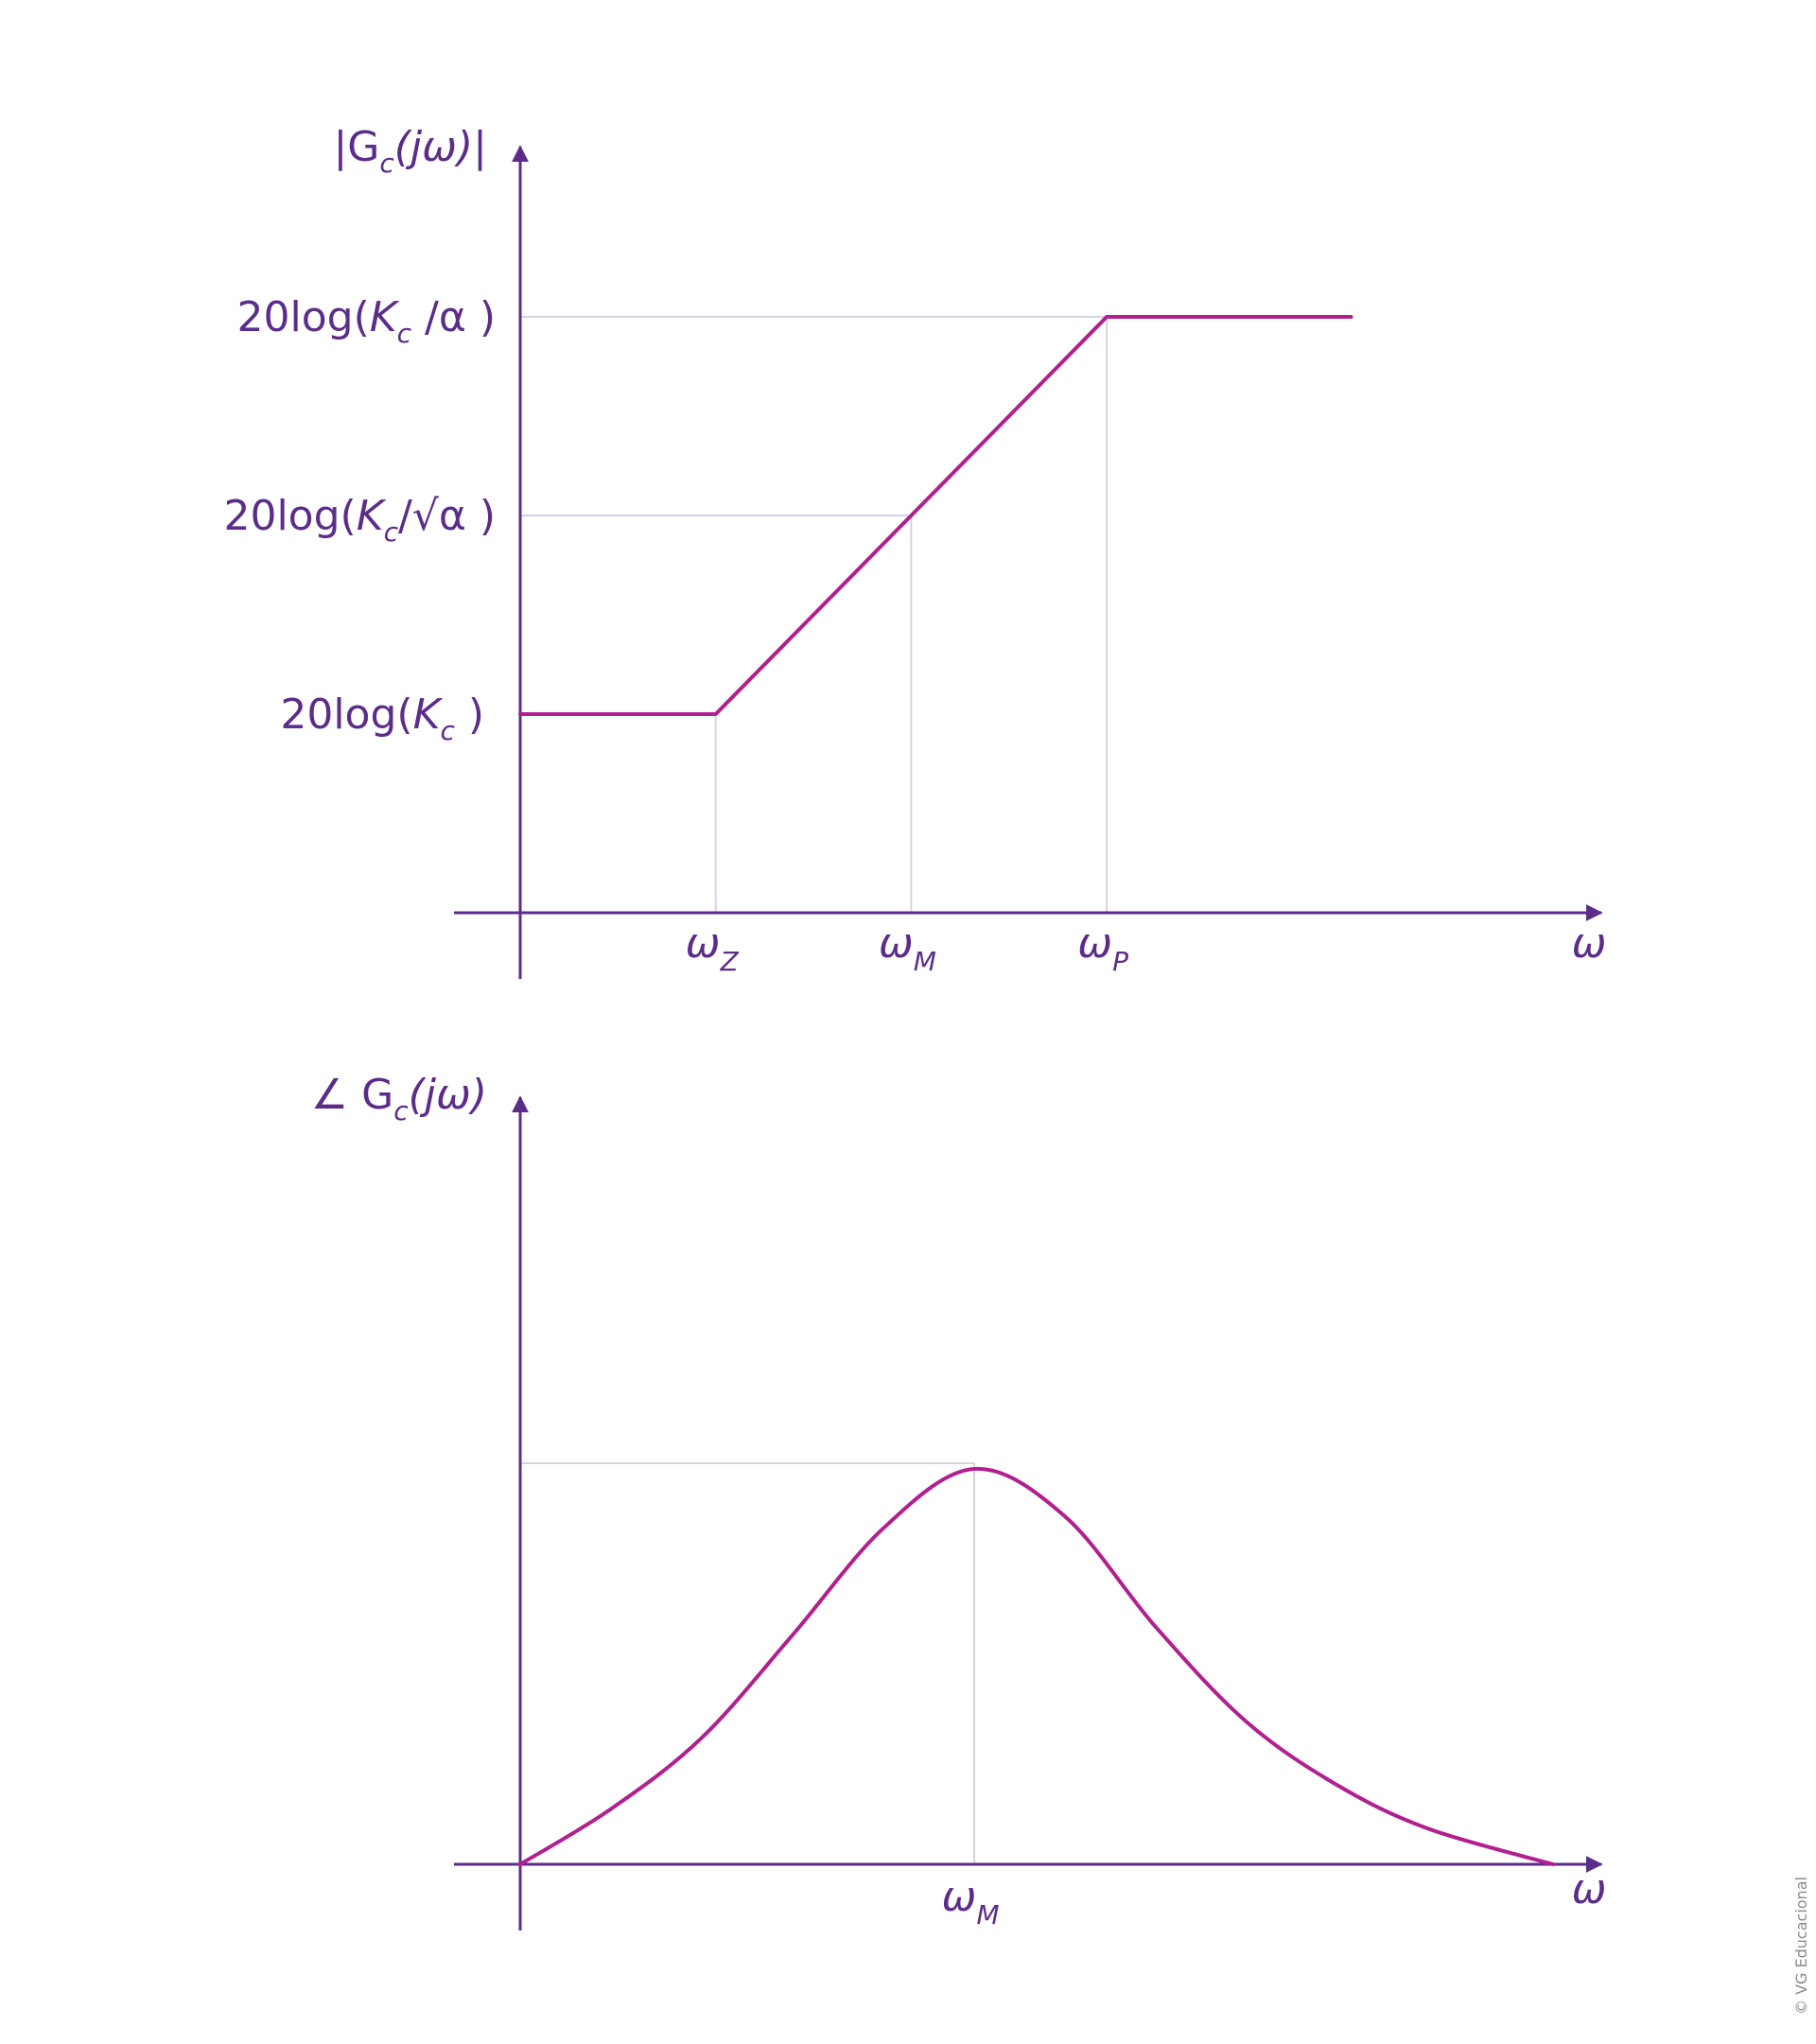 Image resolution: width=1816 pixels, height=2044 pixels. Describe the element at coordinates (1589, 1889) in the screenshot. I see `phase-xlabel: ω` at that location.